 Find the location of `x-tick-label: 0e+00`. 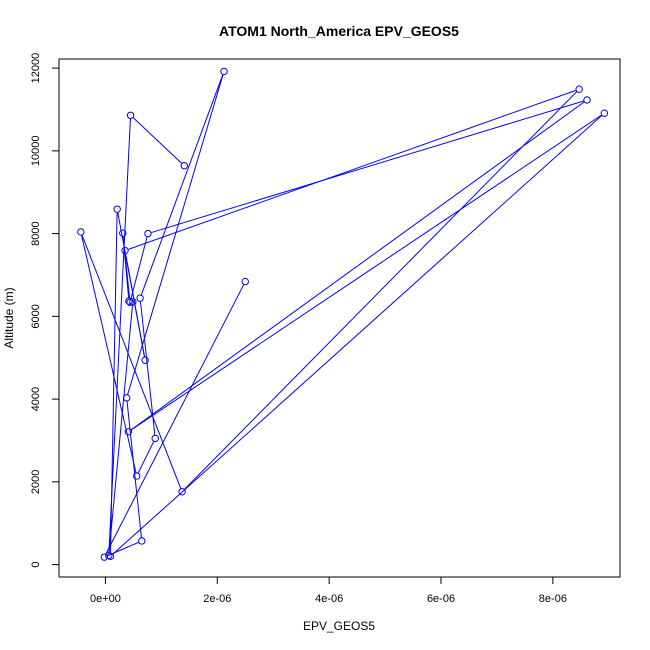

x-tick-label: 0e+00 is located at coordinates (105, 599).